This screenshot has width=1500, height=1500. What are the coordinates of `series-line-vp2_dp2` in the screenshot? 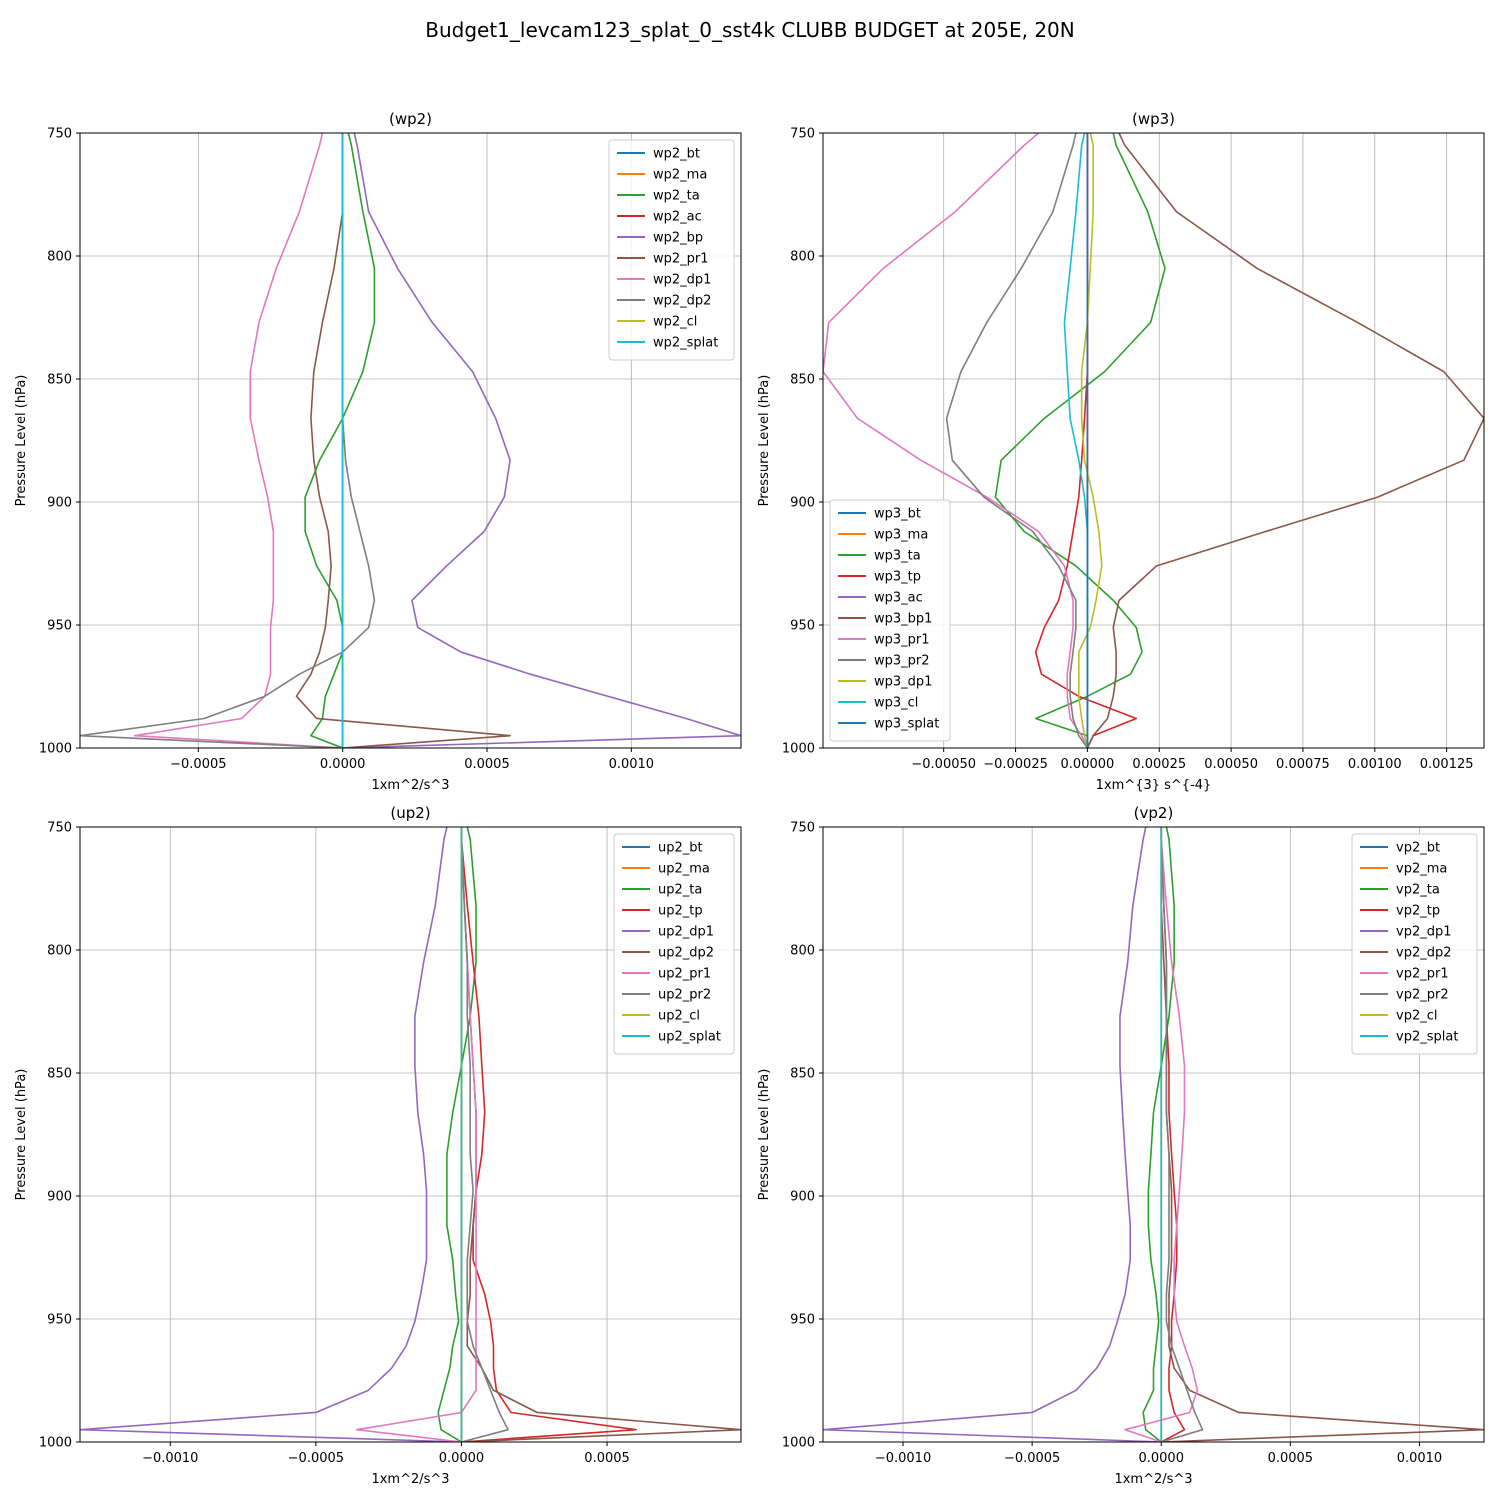 It's located at (1322, 1134).